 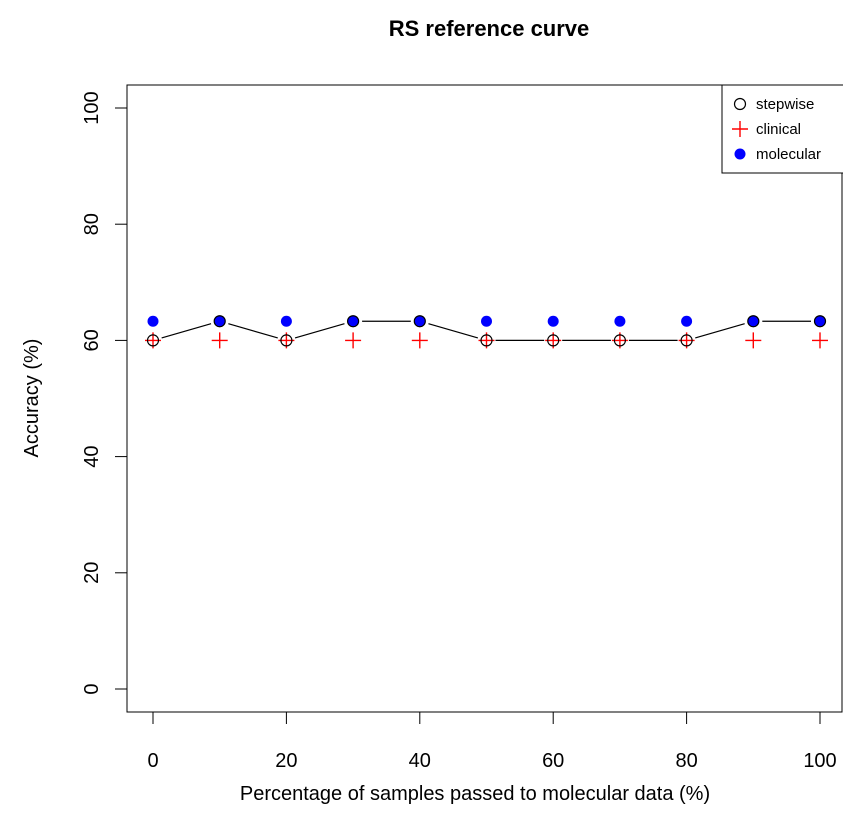 I want to click on y-tick-label: 40, so click(x=92, y=456).